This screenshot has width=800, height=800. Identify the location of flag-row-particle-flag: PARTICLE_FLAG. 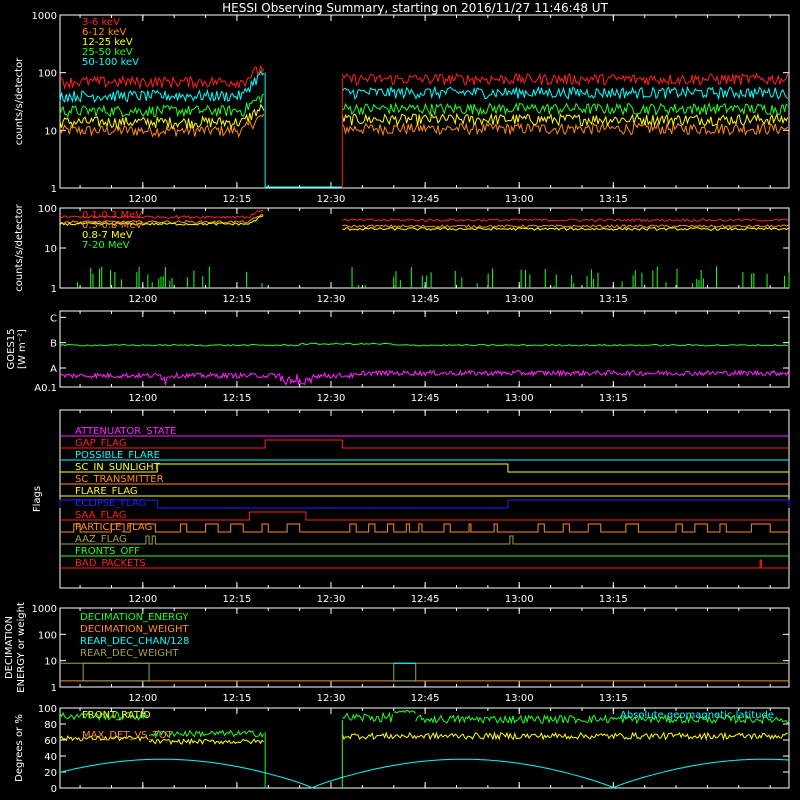
(424, 527).